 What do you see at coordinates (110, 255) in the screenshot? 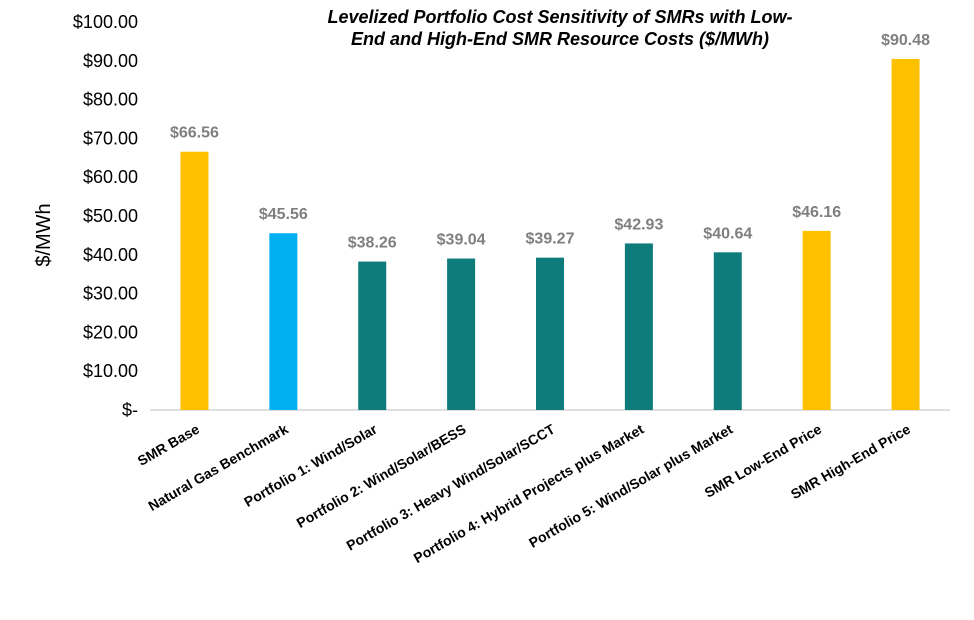
I see `y-tick-label: $40.00` at bounding box center [110, 255].